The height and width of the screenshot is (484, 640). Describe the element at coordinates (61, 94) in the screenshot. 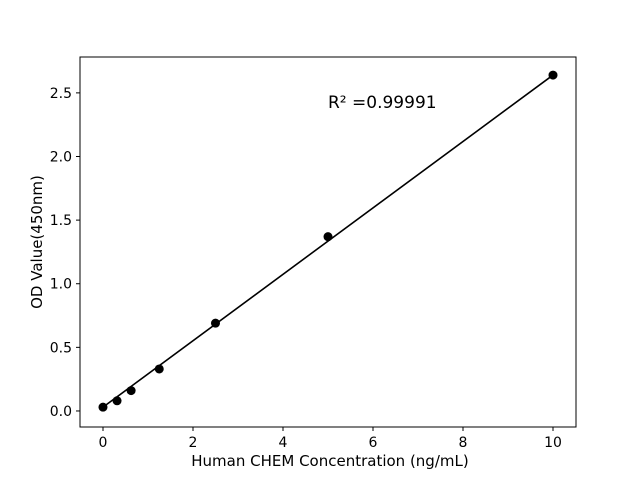

I see `y-tick-label: 2.5` at that location.